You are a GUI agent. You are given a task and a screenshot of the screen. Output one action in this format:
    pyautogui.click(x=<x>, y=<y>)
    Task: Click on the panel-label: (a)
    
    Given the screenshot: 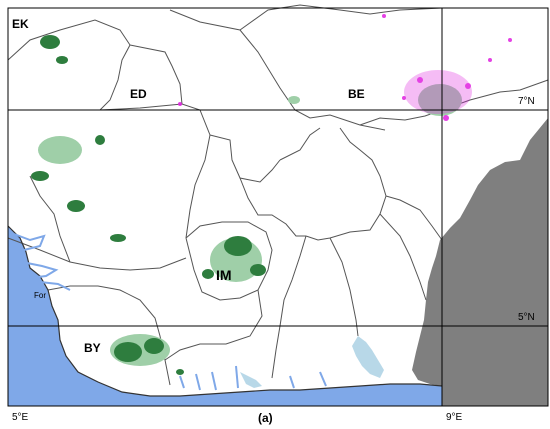 What is the action you would take?
    pyautogui.click(x=265, y=418)
    